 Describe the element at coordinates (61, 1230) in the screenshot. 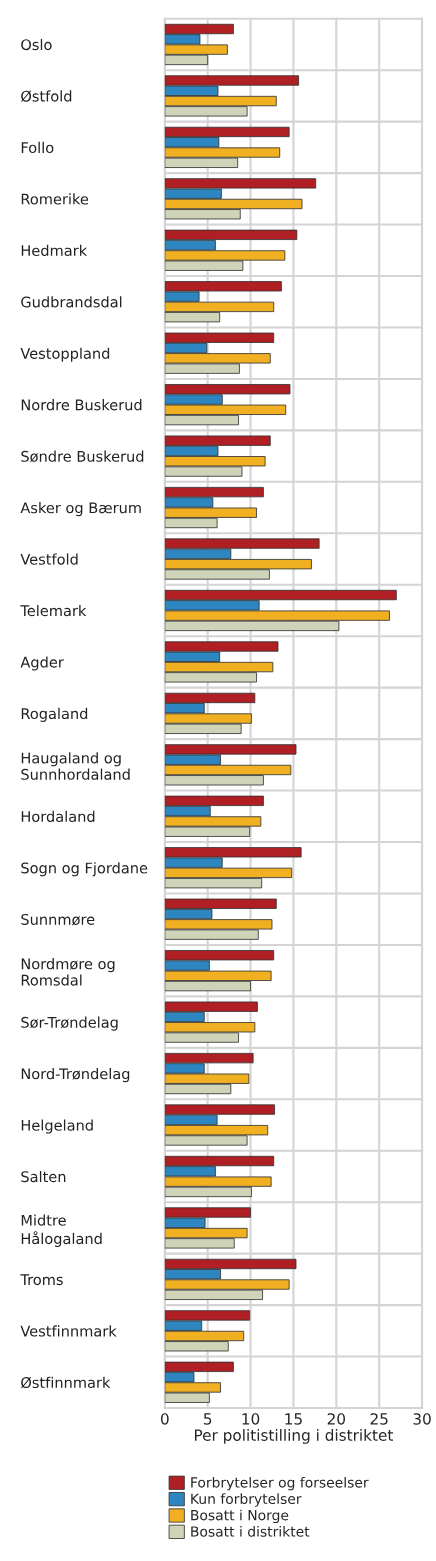

I see `y-tick-label: Midtre Hålogaland` at that location.